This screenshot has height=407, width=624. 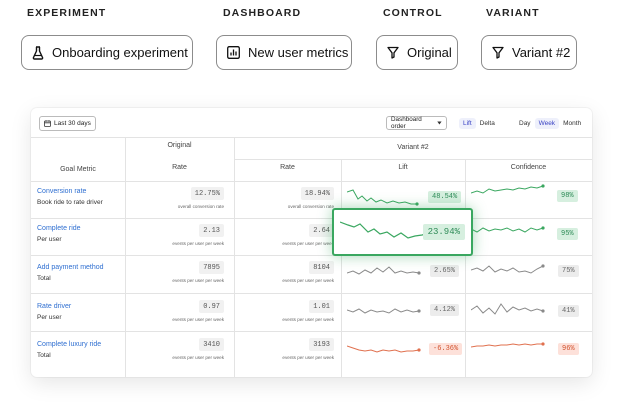 I want to click on dashboard-selector: New user metrics, so click(x=284, y=52).